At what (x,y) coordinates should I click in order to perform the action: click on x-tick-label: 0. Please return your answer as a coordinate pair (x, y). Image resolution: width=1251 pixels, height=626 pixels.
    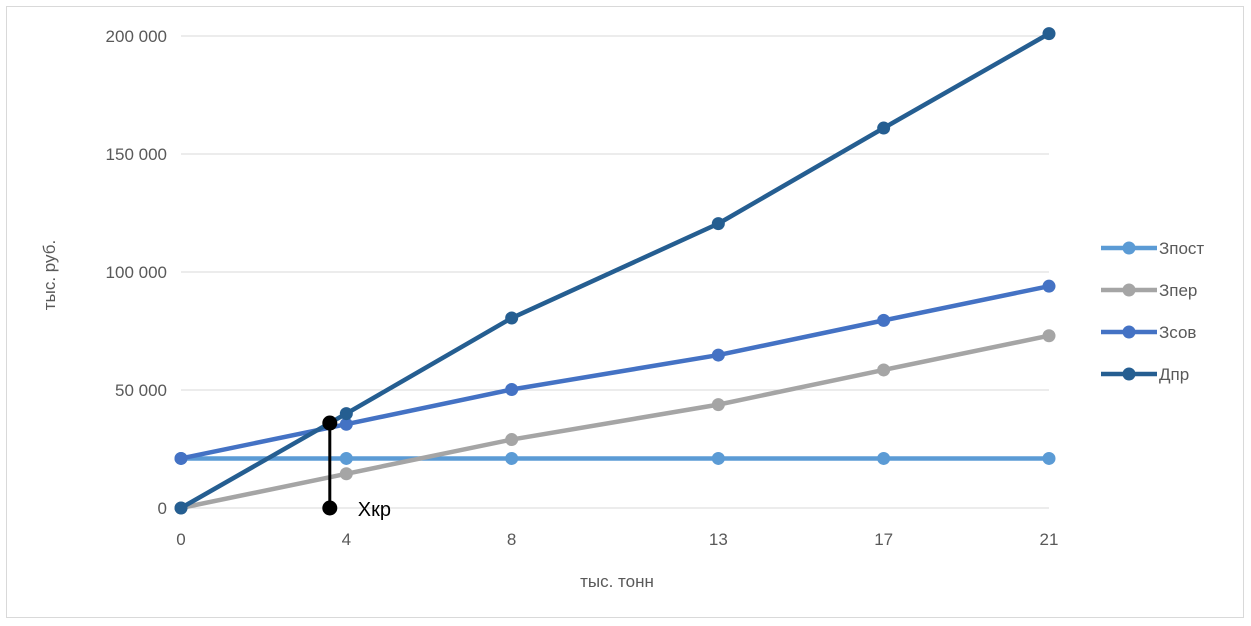
    Looking at the image, I should click on (180, 539).